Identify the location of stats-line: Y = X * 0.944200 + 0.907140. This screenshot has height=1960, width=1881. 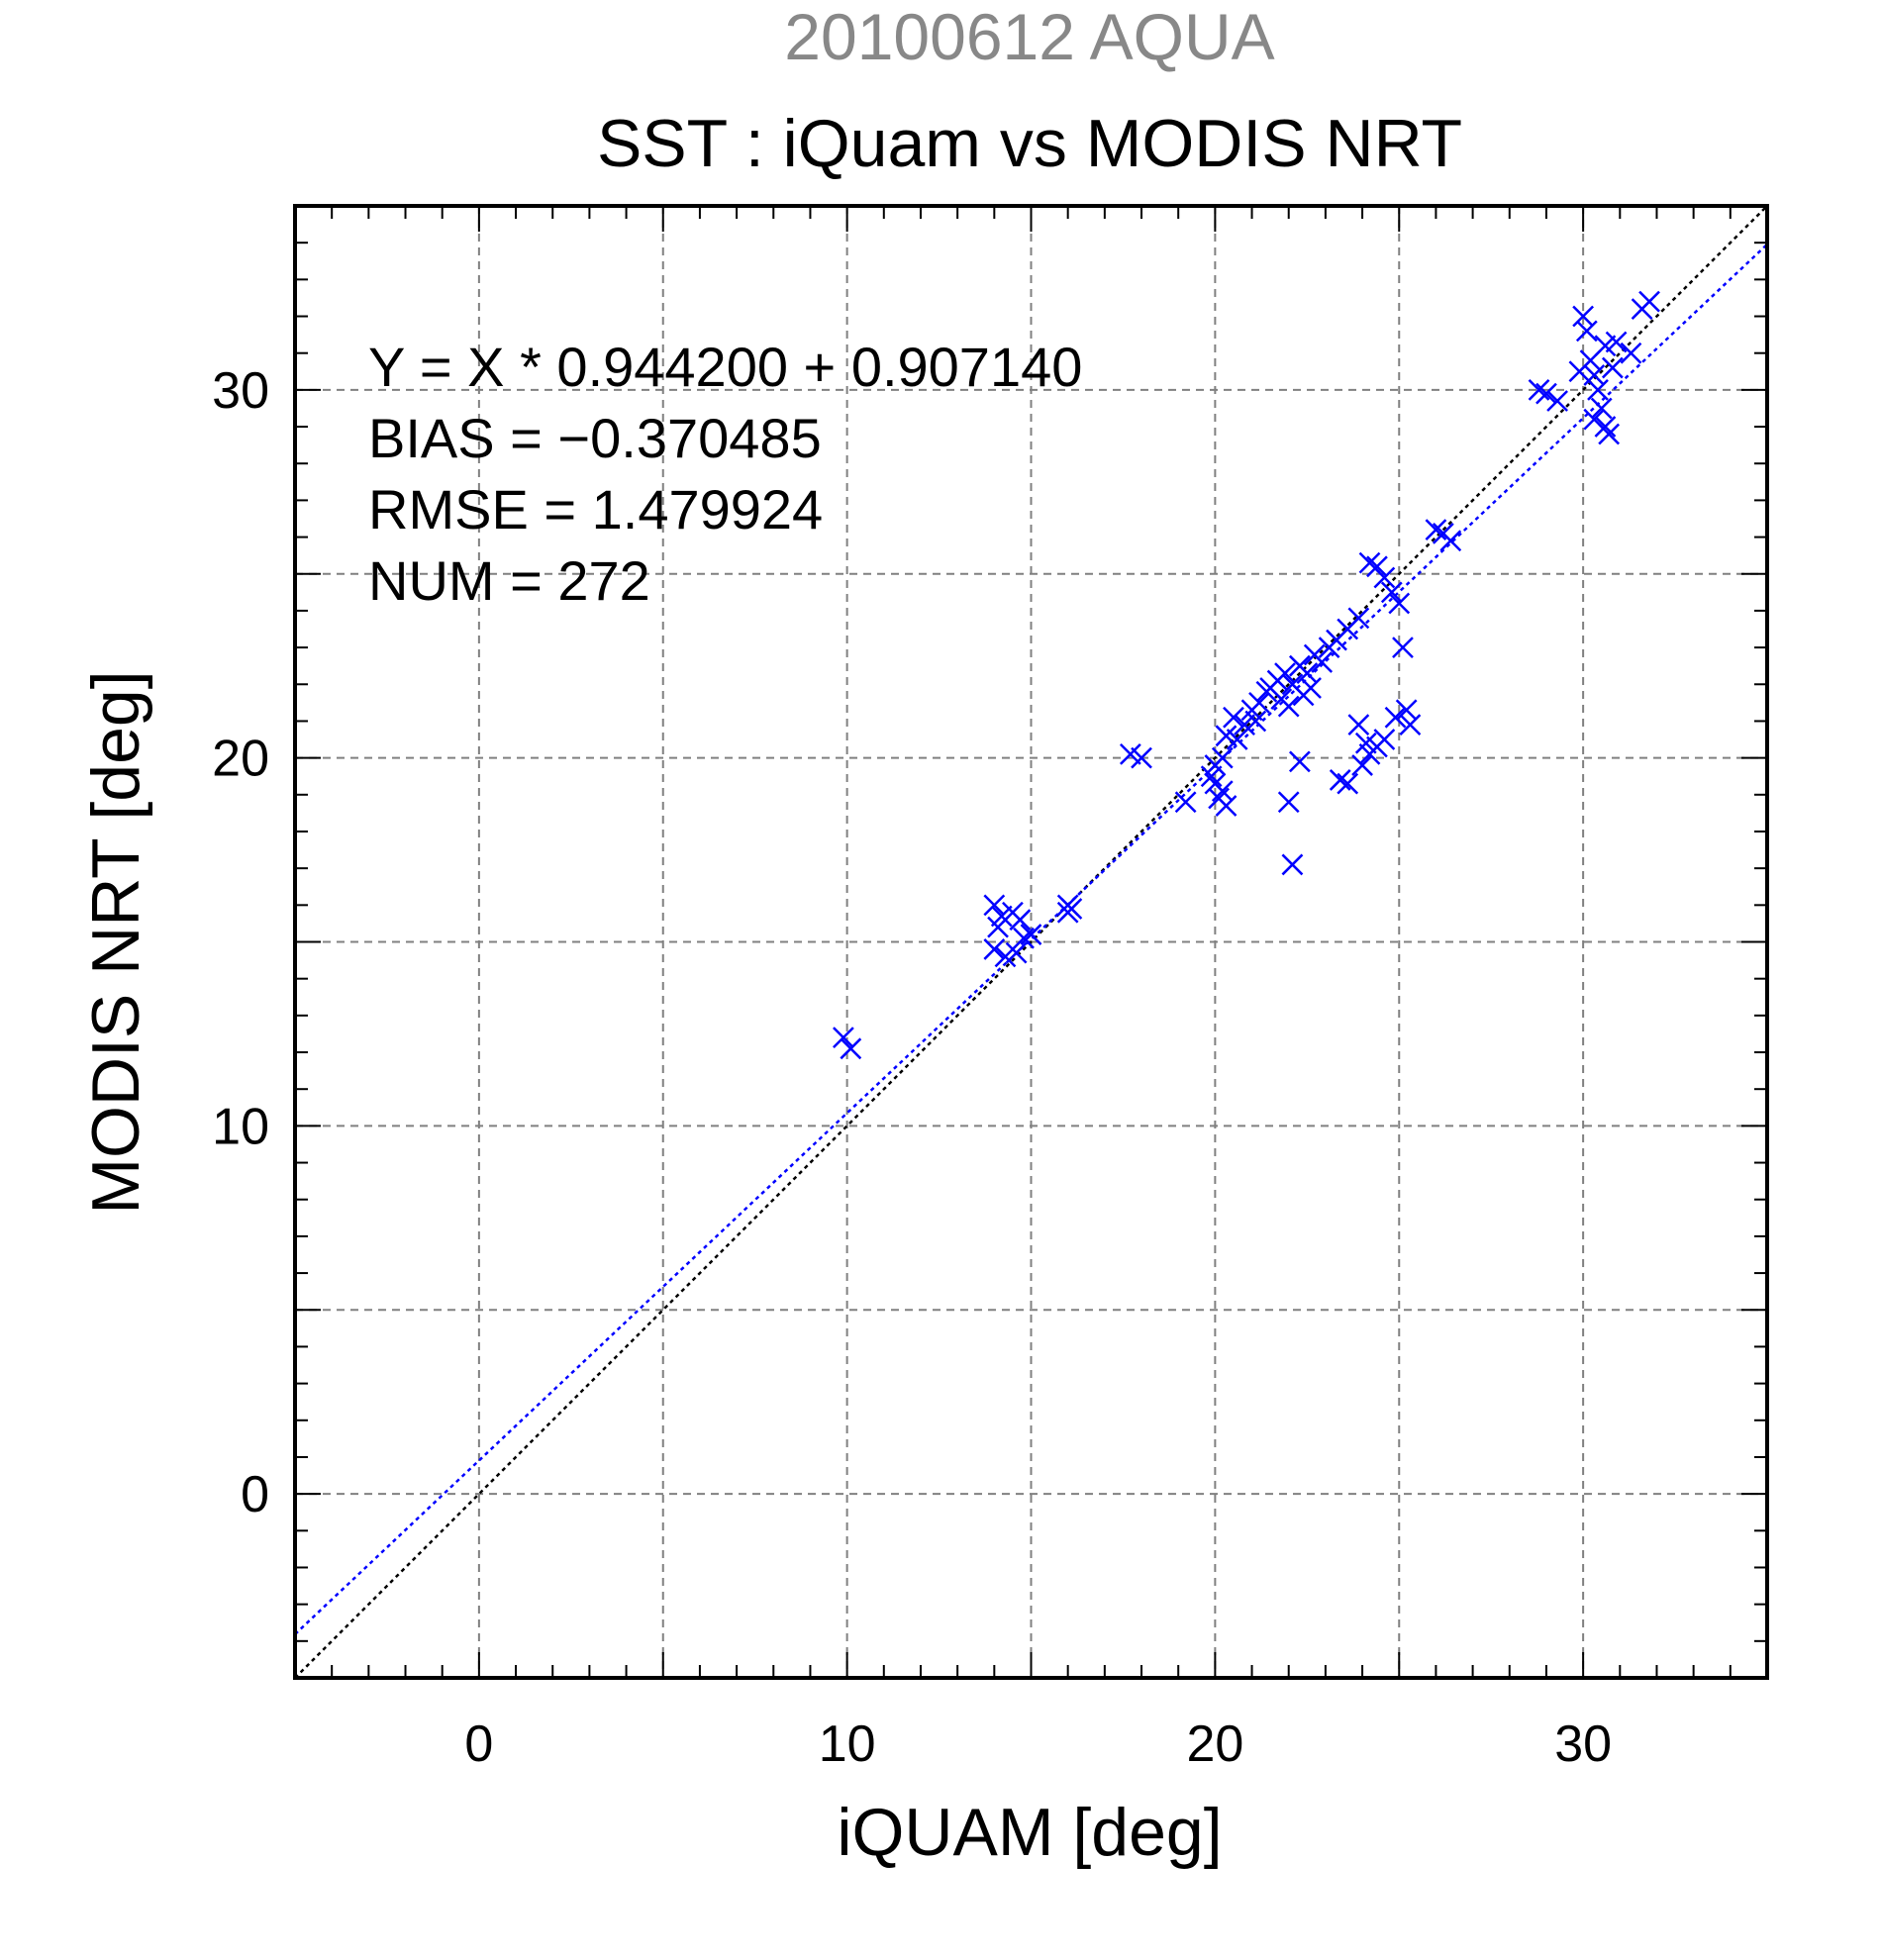
(725, 367).